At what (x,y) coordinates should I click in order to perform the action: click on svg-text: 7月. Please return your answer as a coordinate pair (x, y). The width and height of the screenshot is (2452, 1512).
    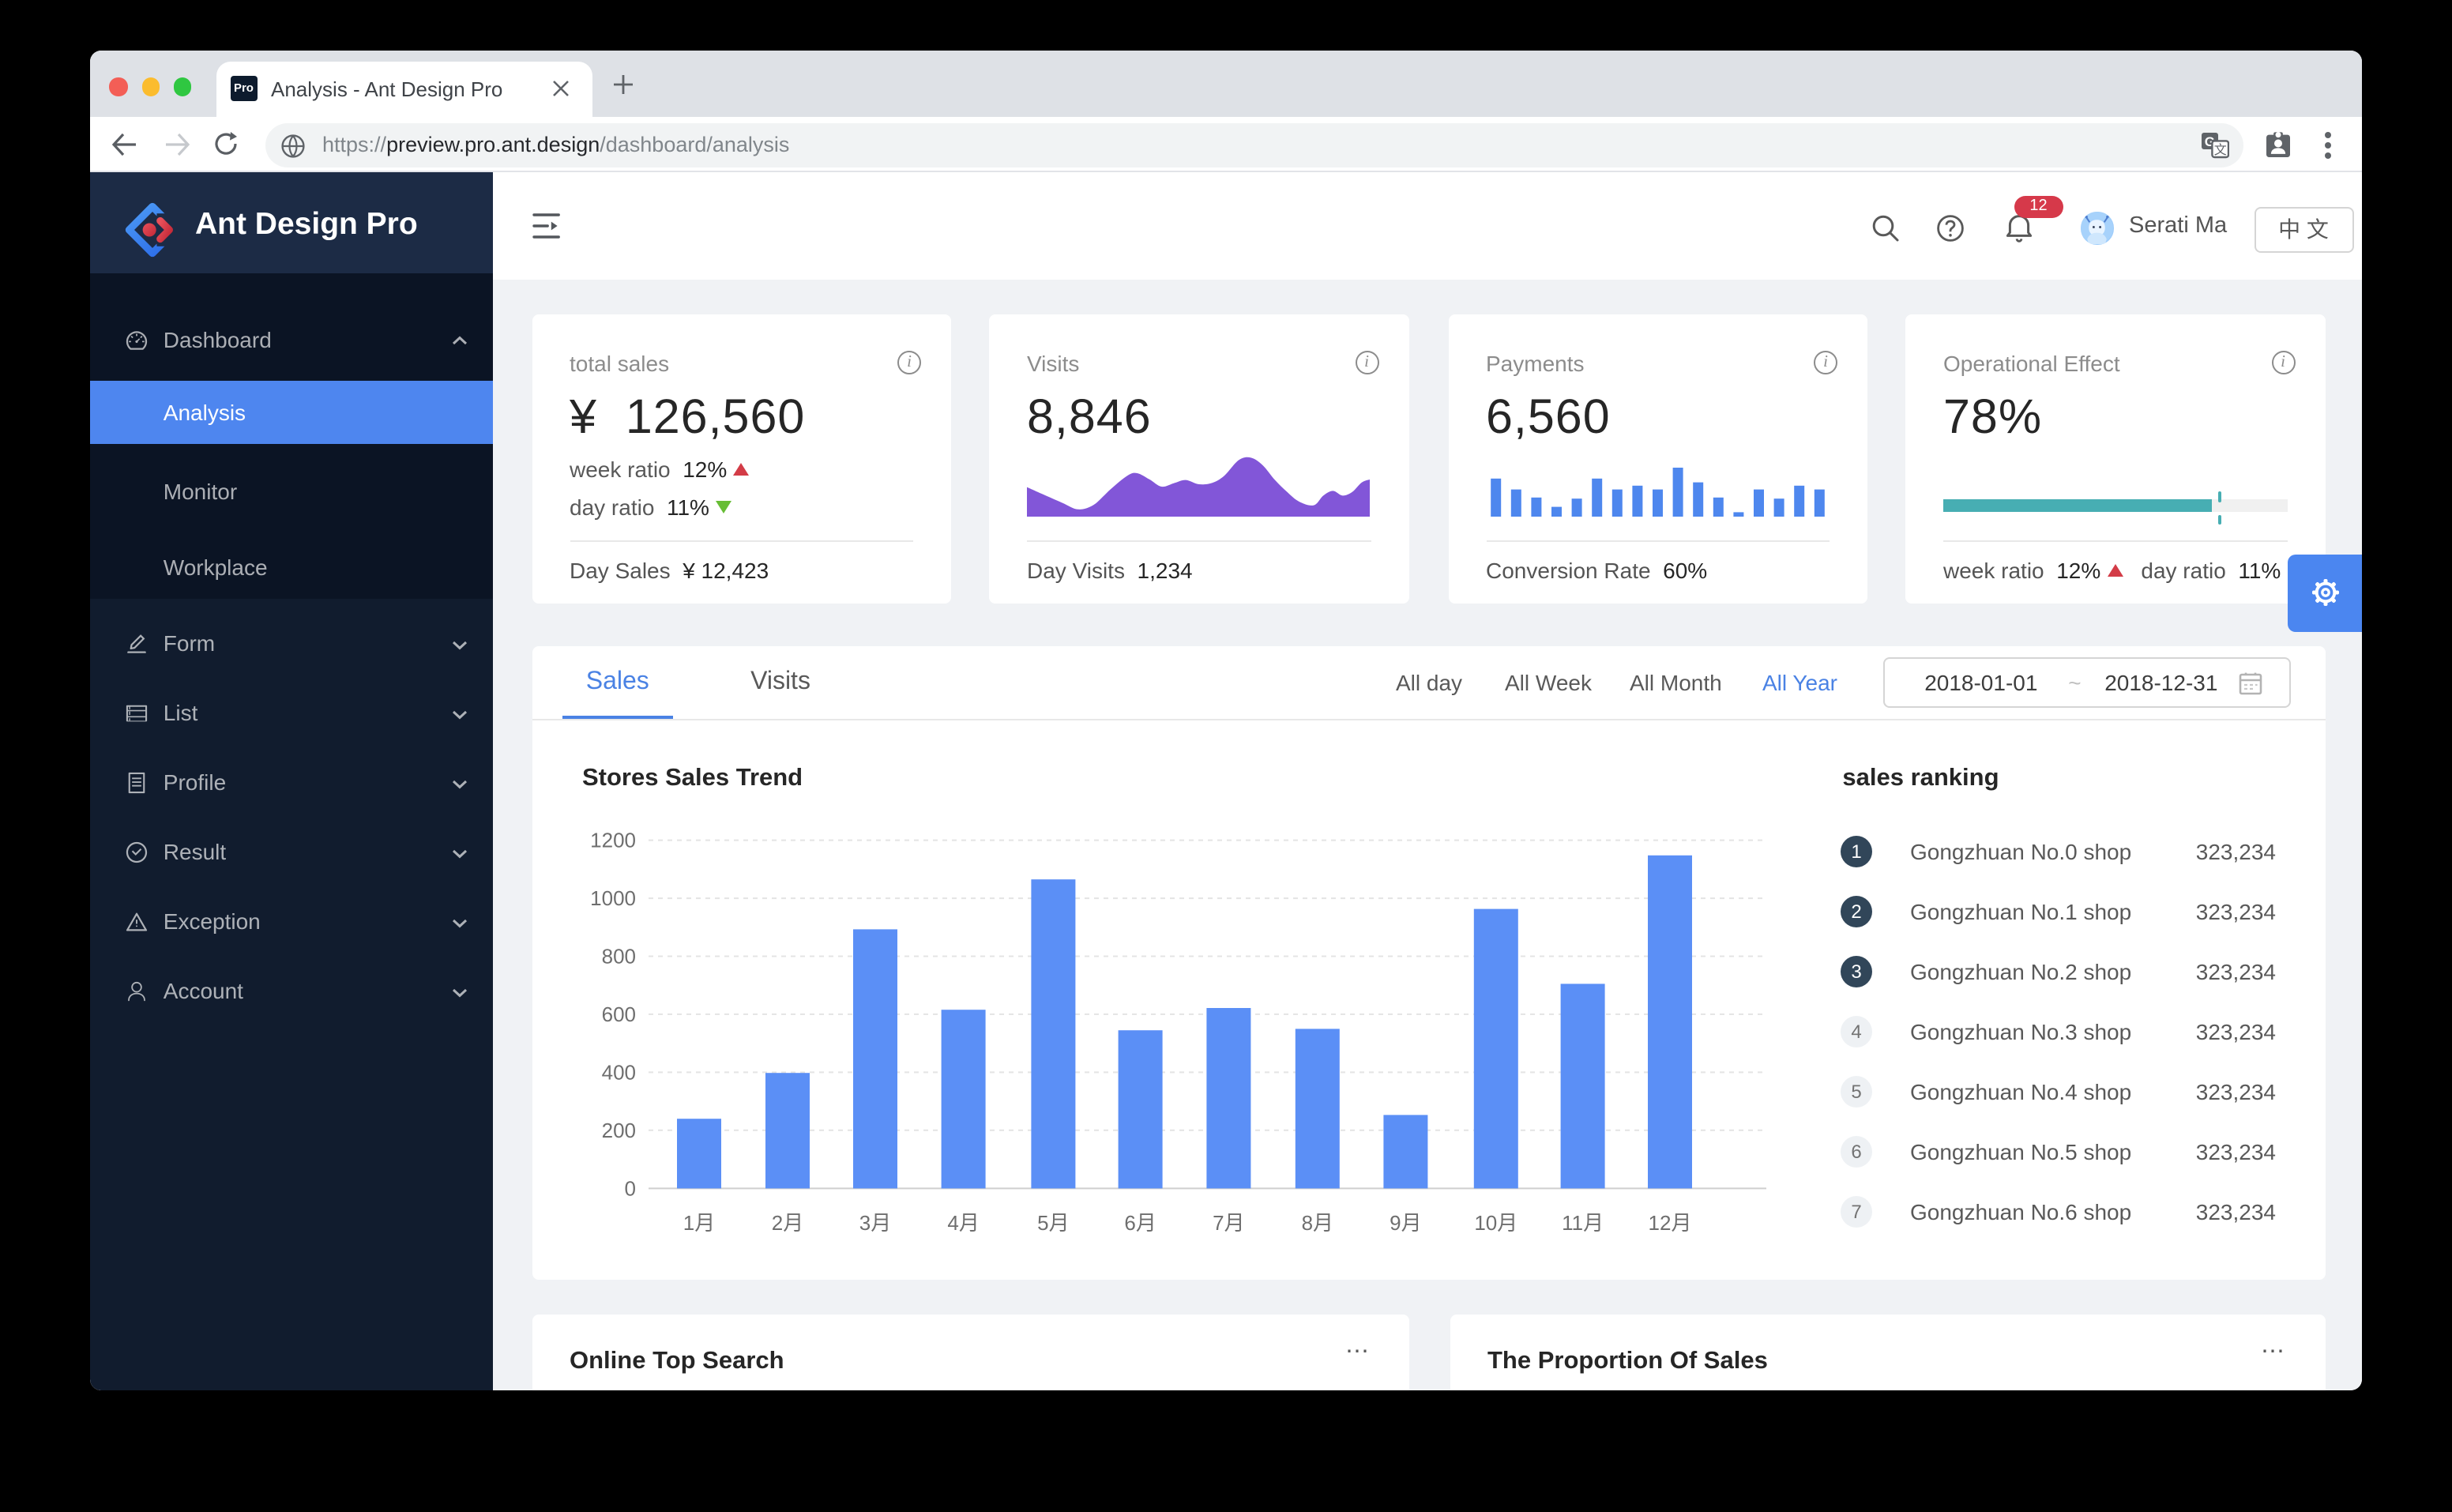
    Looking at the image, I should click on (1227, 1224).